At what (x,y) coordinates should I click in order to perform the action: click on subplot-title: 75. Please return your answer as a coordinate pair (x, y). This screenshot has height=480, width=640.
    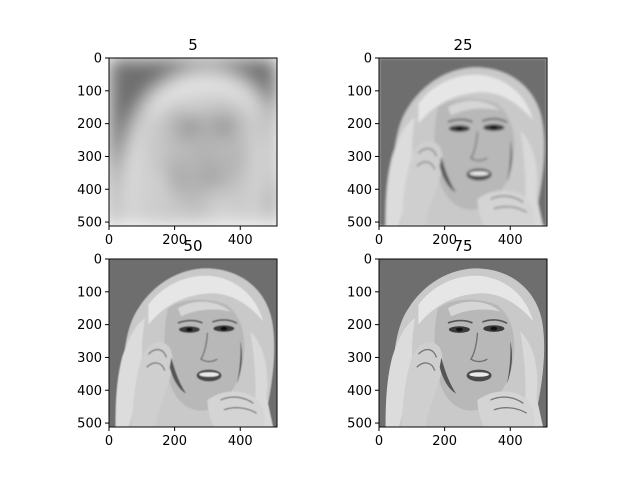
    Looking at the image, I should click on (462, 246).